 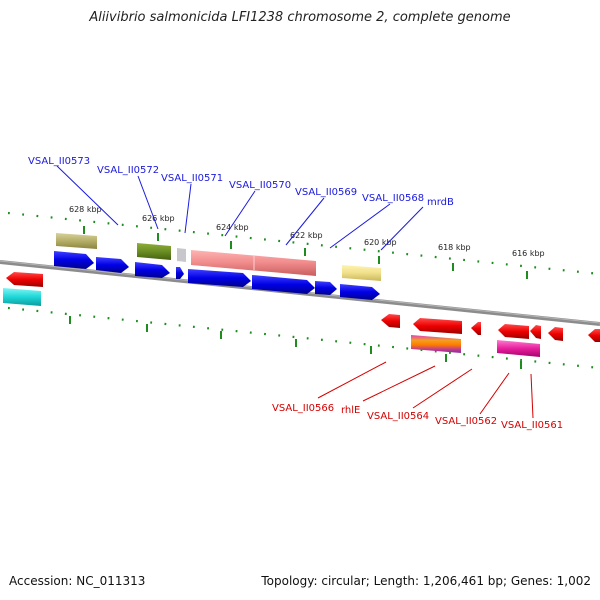 What do you see at coordinates (260, 185) in the screenshot?
I see `gene-label-vsal-ii0570: VSAL_II0570` at bounding box center [260, 185].